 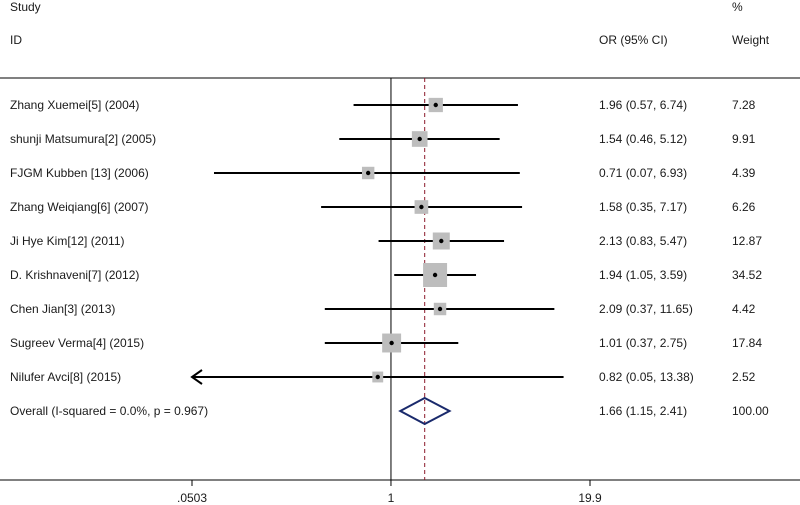 What do you see at coordinates (747, 343) in the screenshot?
I see `study-weight: 17.84` at bounding box center [747, 343].